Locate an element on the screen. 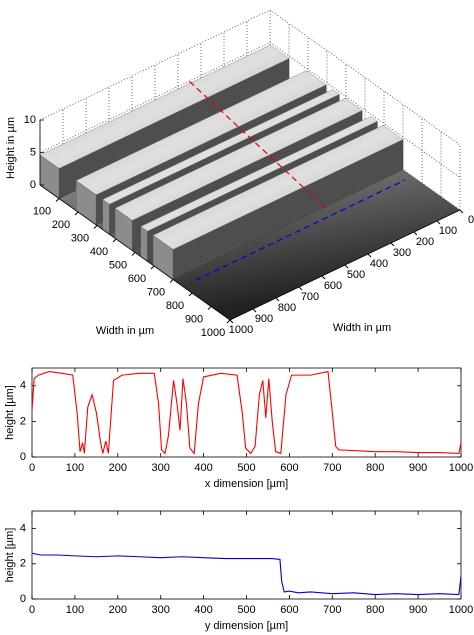  x-axis-label: y dimension [µm] is located at coordinates (246, 626).